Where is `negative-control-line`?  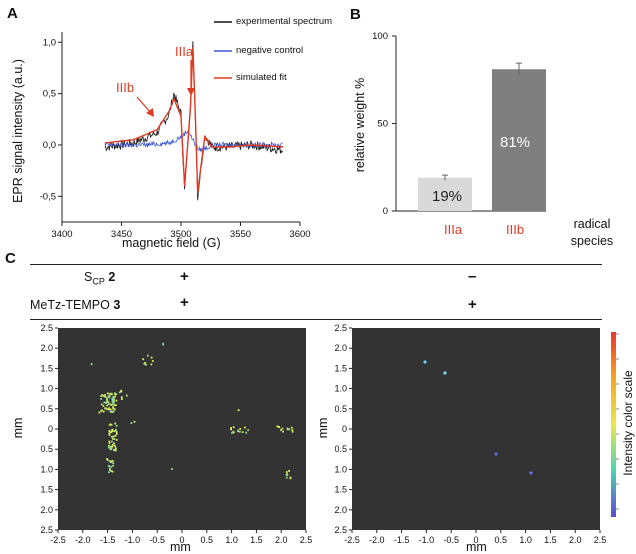 negative-control-line is located at coordinates (193, 141).